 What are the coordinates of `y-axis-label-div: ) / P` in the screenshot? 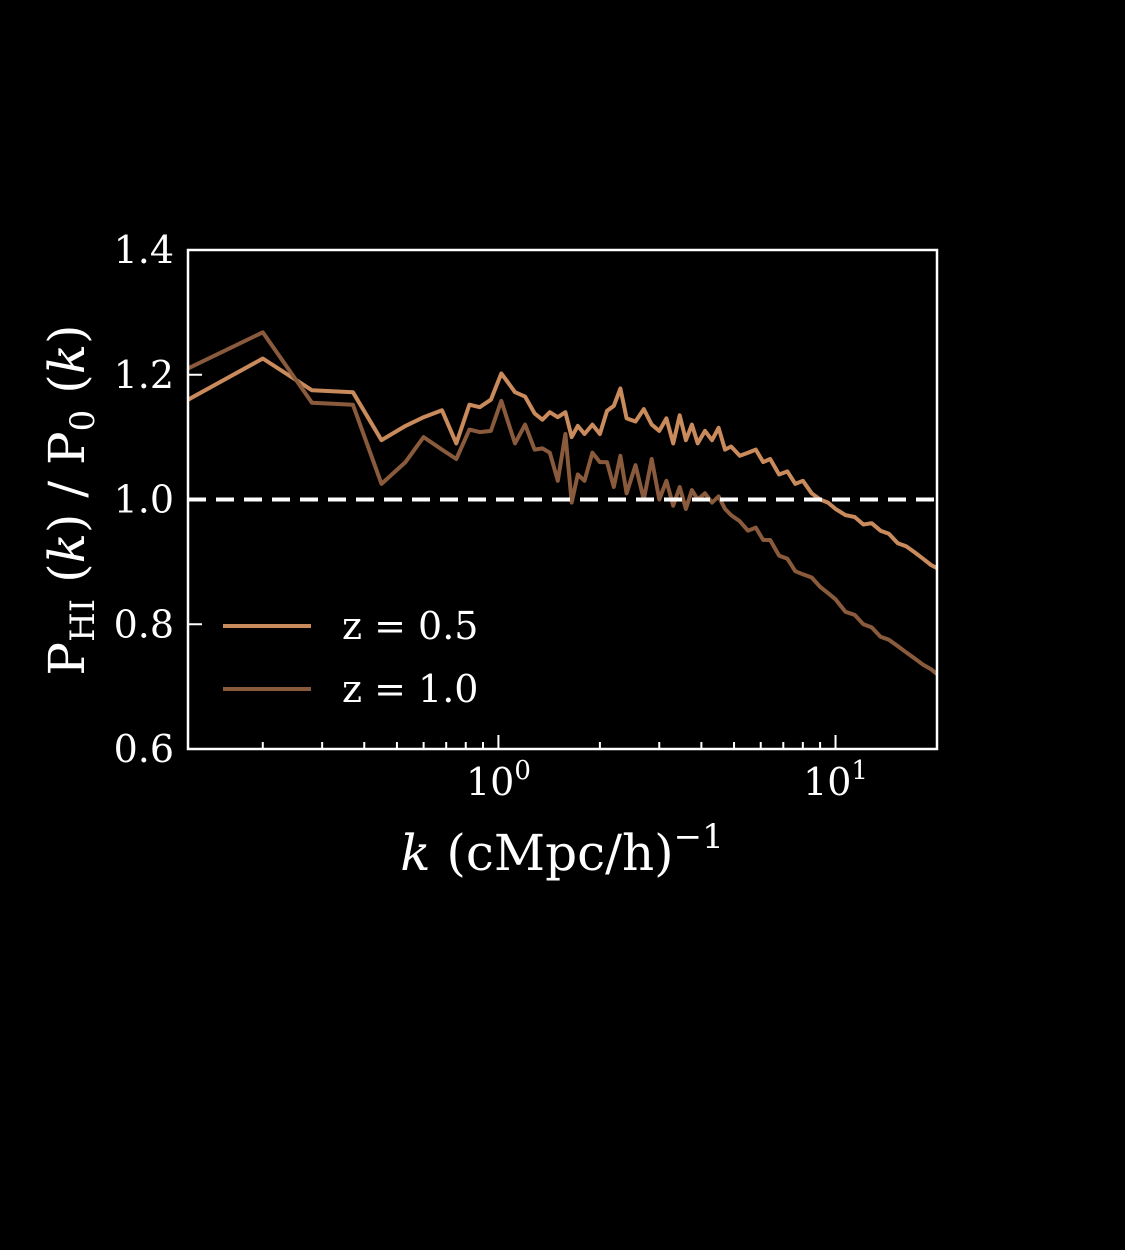 It's located at (67, 482).